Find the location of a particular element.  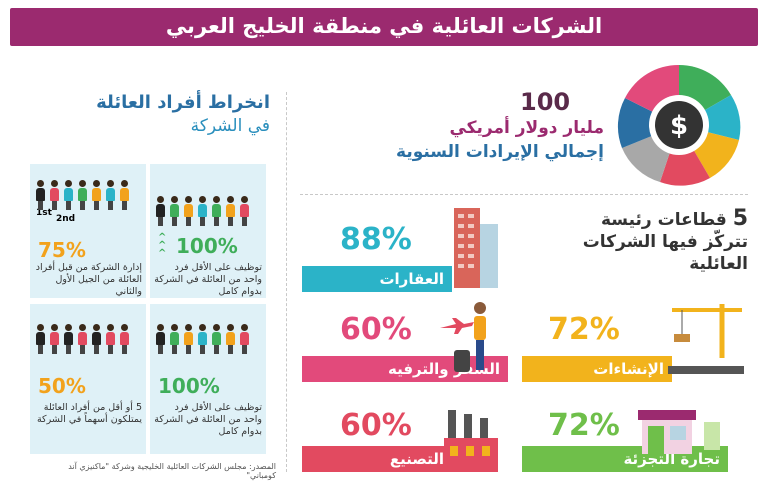

sectors-title-line1: قطاعات رئيسة is located at coordinates (663, 220).